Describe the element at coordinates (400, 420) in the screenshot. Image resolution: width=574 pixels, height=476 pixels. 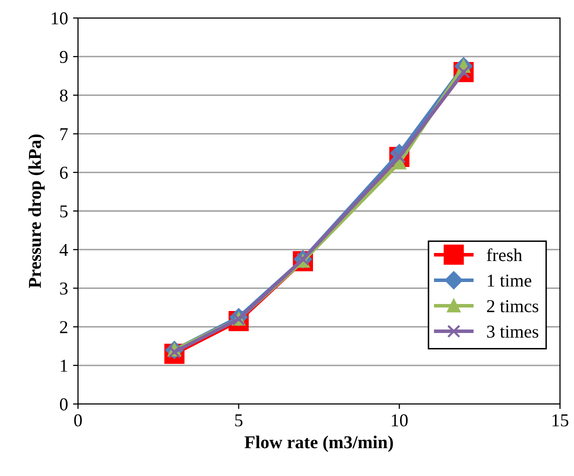
I see `x-tick-label: 10` at that location.